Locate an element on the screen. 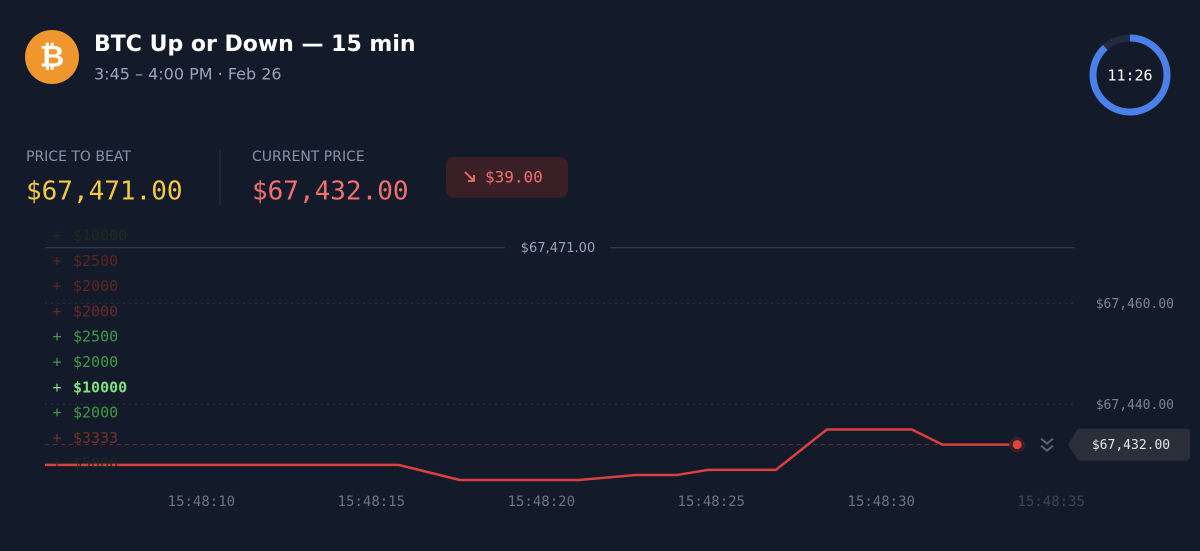  y-tick-label: $67,460.00 is located at coordinates (1135, 304).